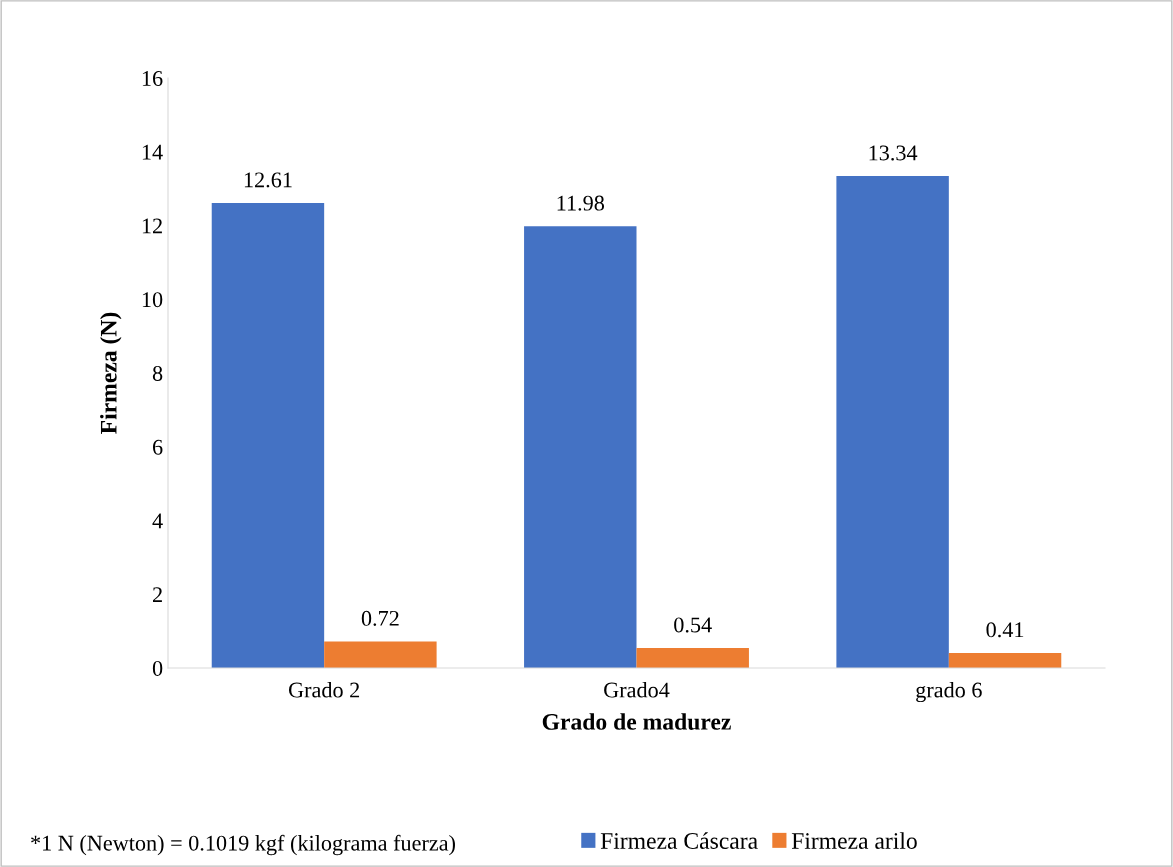 The width and height of the screenshot is (1173, 867). Describe the element at coordinates (679, 840) in the screenshot. I see `legend-label: Firmeza Cáscara` at that location.